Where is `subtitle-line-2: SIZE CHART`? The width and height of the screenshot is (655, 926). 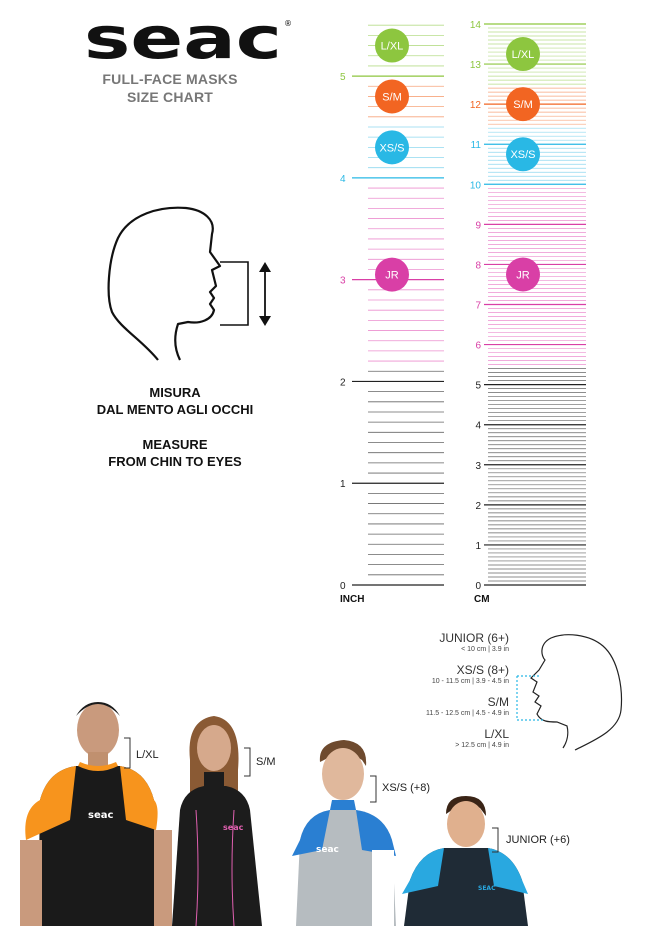 subtitle-line-2: SIZE CHART is located at coordinates (170, 97).